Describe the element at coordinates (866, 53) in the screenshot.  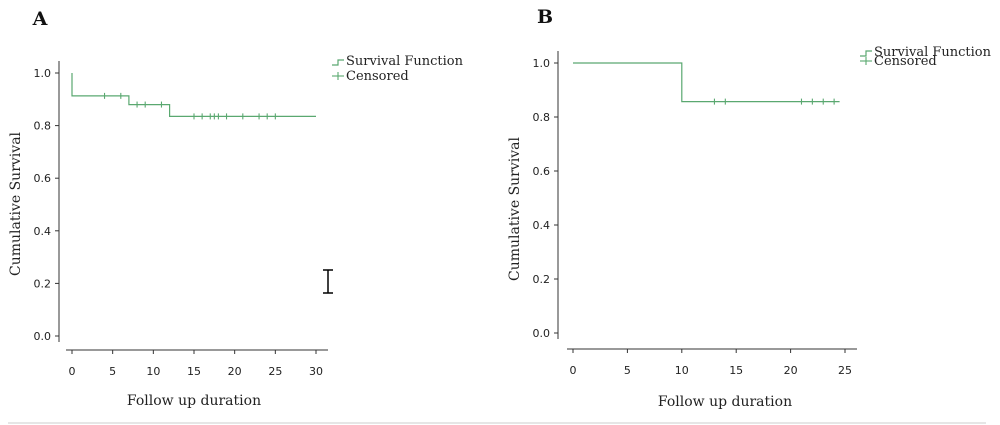
I see `panel-b-legend-survival-icon` at that location.